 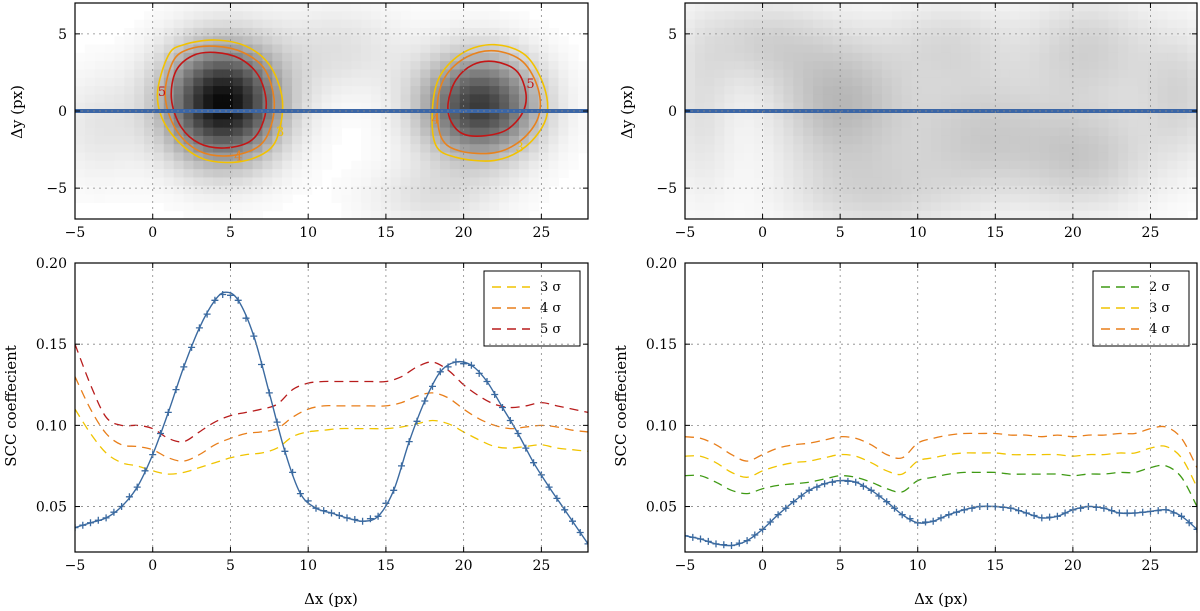 What do you see at coordinates (661, 426) in the screenshot?
I see `ytick-label-2: 0.10` at bounding box center [661, 426].